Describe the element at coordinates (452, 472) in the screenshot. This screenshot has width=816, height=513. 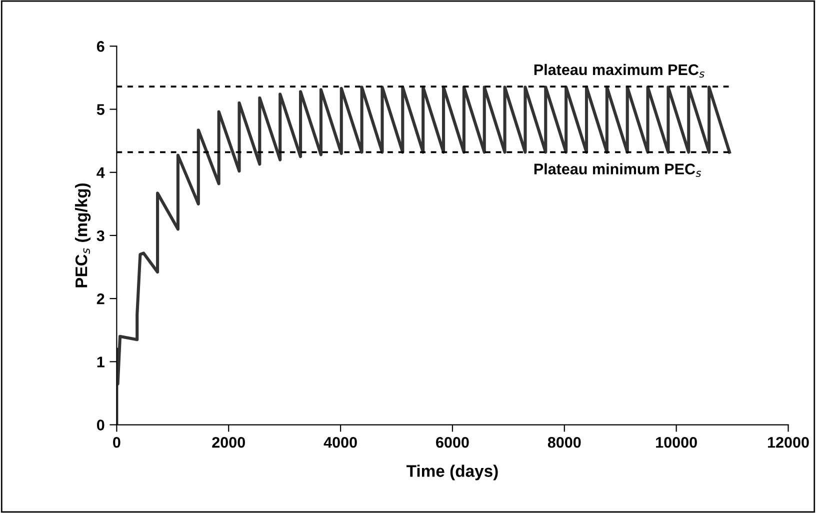
I see `x-axis-title: Time (days)` at that location.